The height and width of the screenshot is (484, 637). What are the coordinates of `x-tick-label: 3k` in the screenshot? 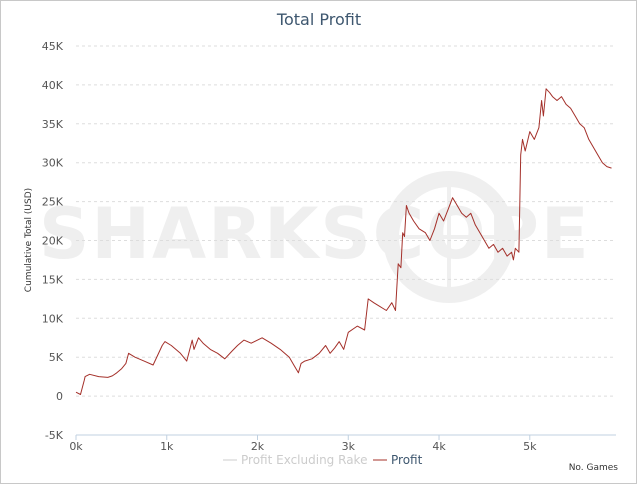 It's located at (349, 446).